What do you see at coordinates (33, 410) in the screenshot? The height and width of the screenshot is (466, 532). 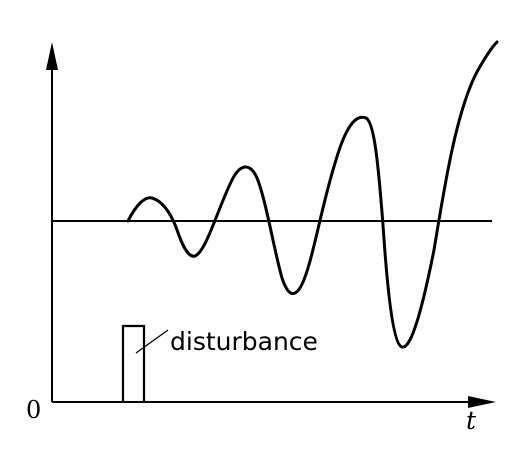 I see `origin-label: 0` at bounding box center [33, 410].